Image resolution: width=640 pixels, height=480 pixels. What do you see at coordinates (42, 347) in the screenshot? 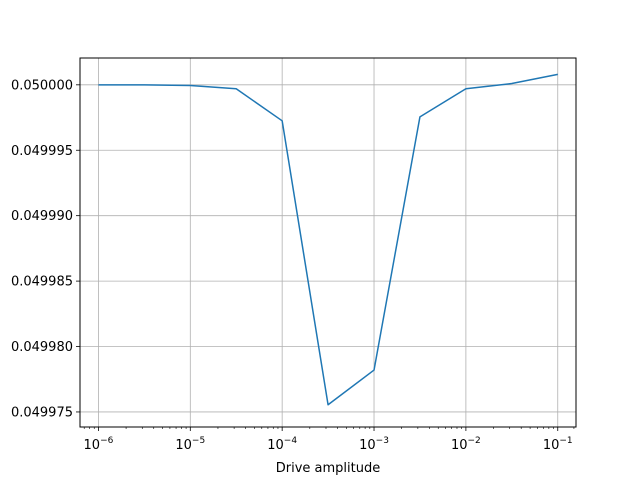
I see `y-tick-label: 0.049980` at bounding box center [42, 347].